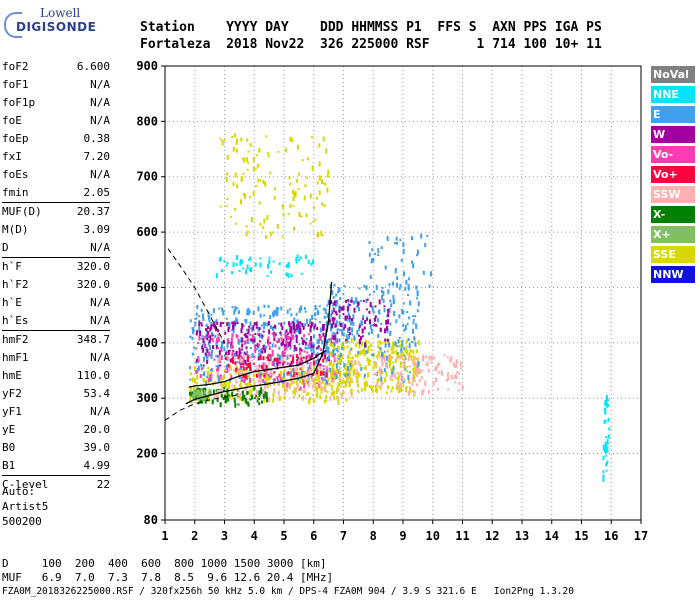  I want to click on x-tick-label: 4, so click(254, 536).